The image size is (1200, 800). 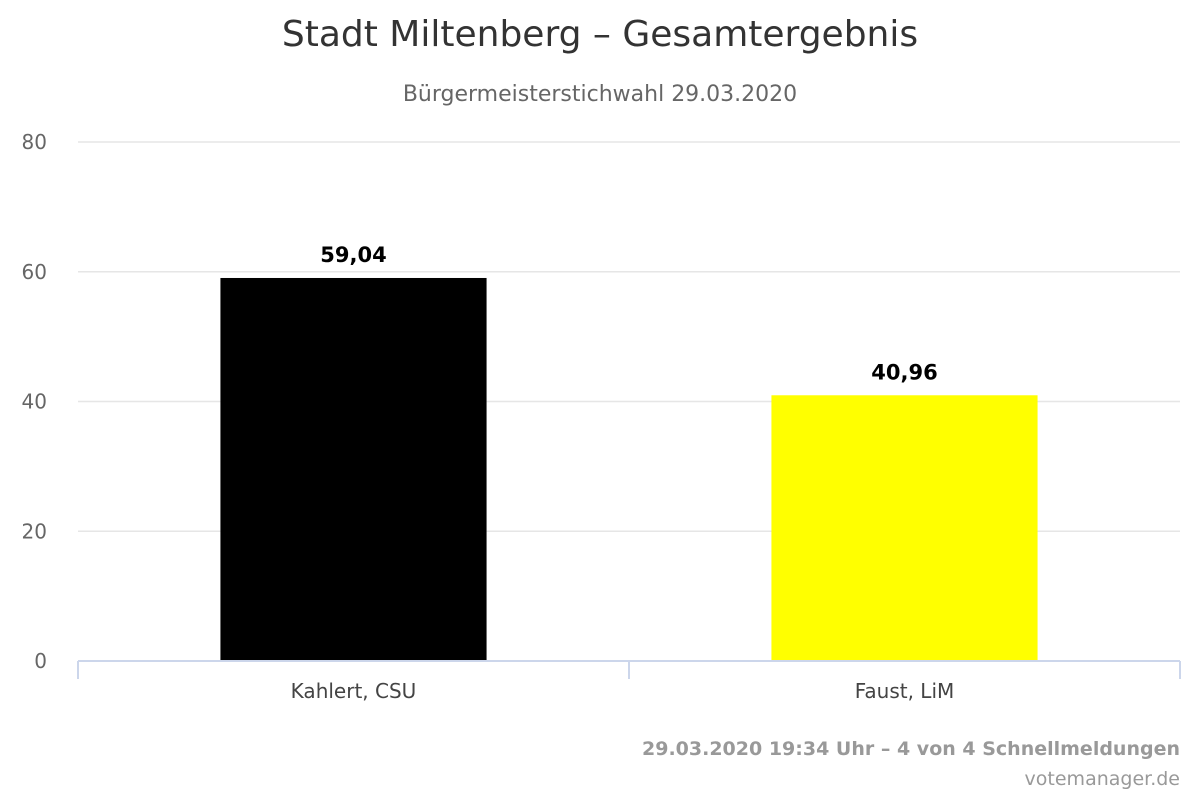 What do you see at coordinates (904, 372) in the screenshot?
I see `data-label: 40,96` at bounding box center [904, 372].